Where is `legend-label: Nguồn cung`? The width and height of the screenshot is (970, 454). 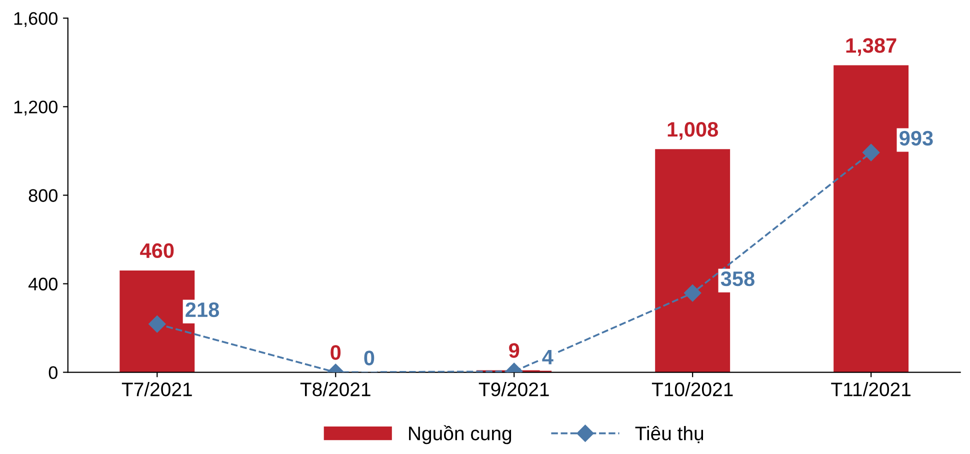 legend-label: Nguồn cung is located at coordinates (460, 434).